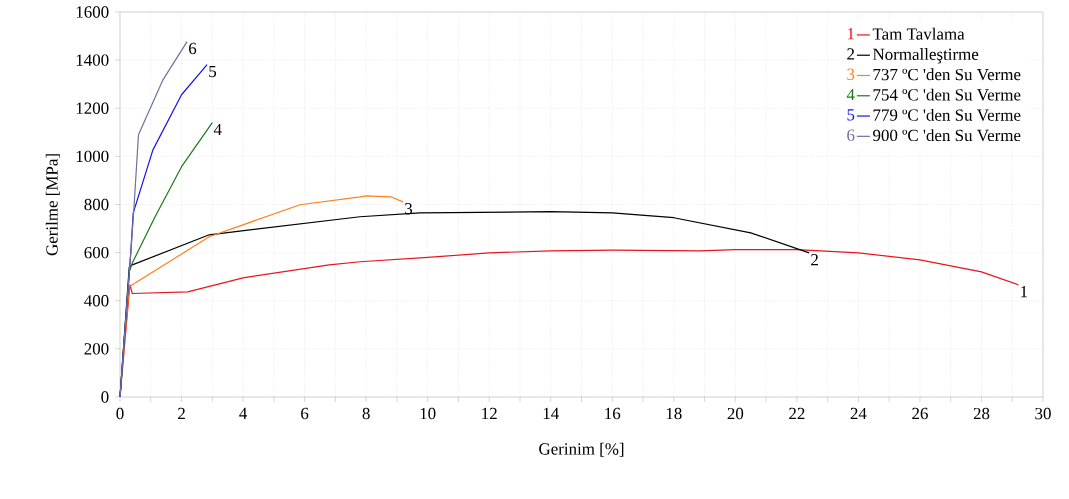 This screenshot has width=1069, height=499. What do you see at coordinates (851, 135) in the screenshot?
I see `text: 6` at bounding box center [851, 135].